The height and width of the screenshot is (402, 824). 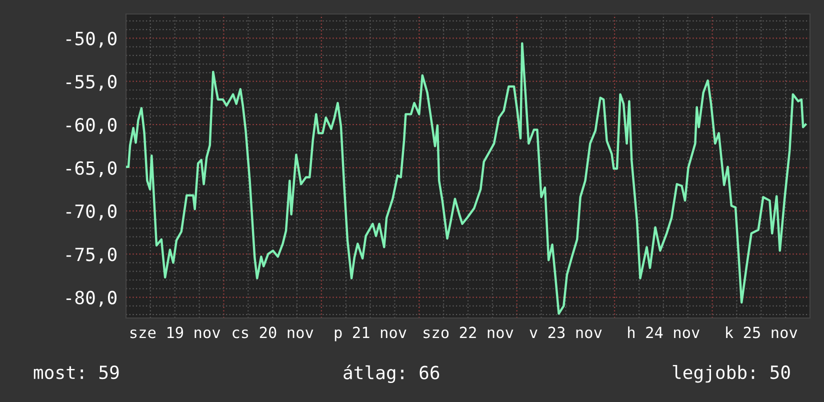 What do you see at coordinates (76, 372) in the screenshot?
I see `text: most: 59` at bounding box center [76, 372].